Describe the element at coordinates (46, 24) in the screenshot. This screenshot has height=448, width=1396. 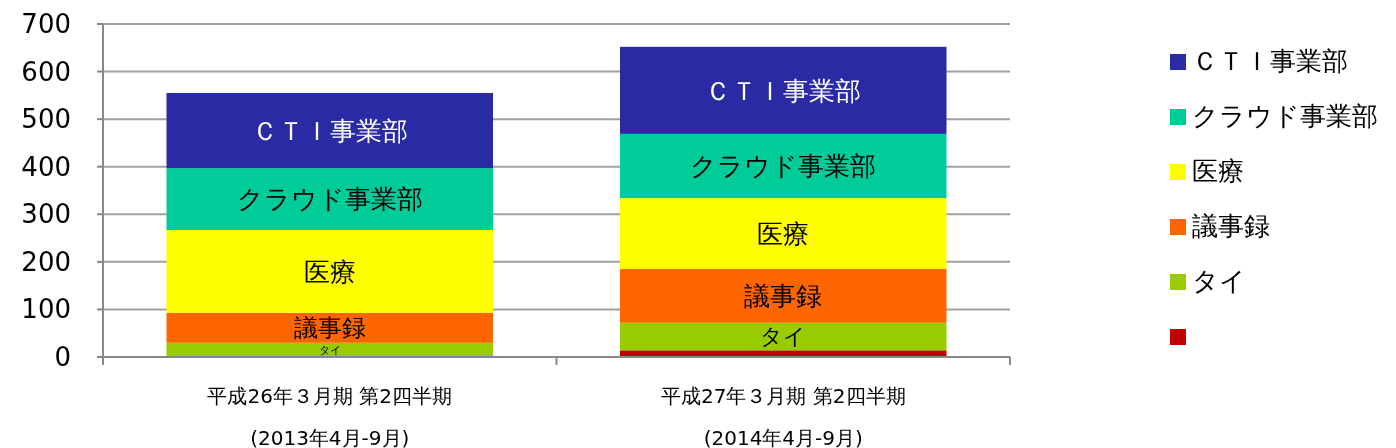
I see `y-tick-label: 700` at that location.